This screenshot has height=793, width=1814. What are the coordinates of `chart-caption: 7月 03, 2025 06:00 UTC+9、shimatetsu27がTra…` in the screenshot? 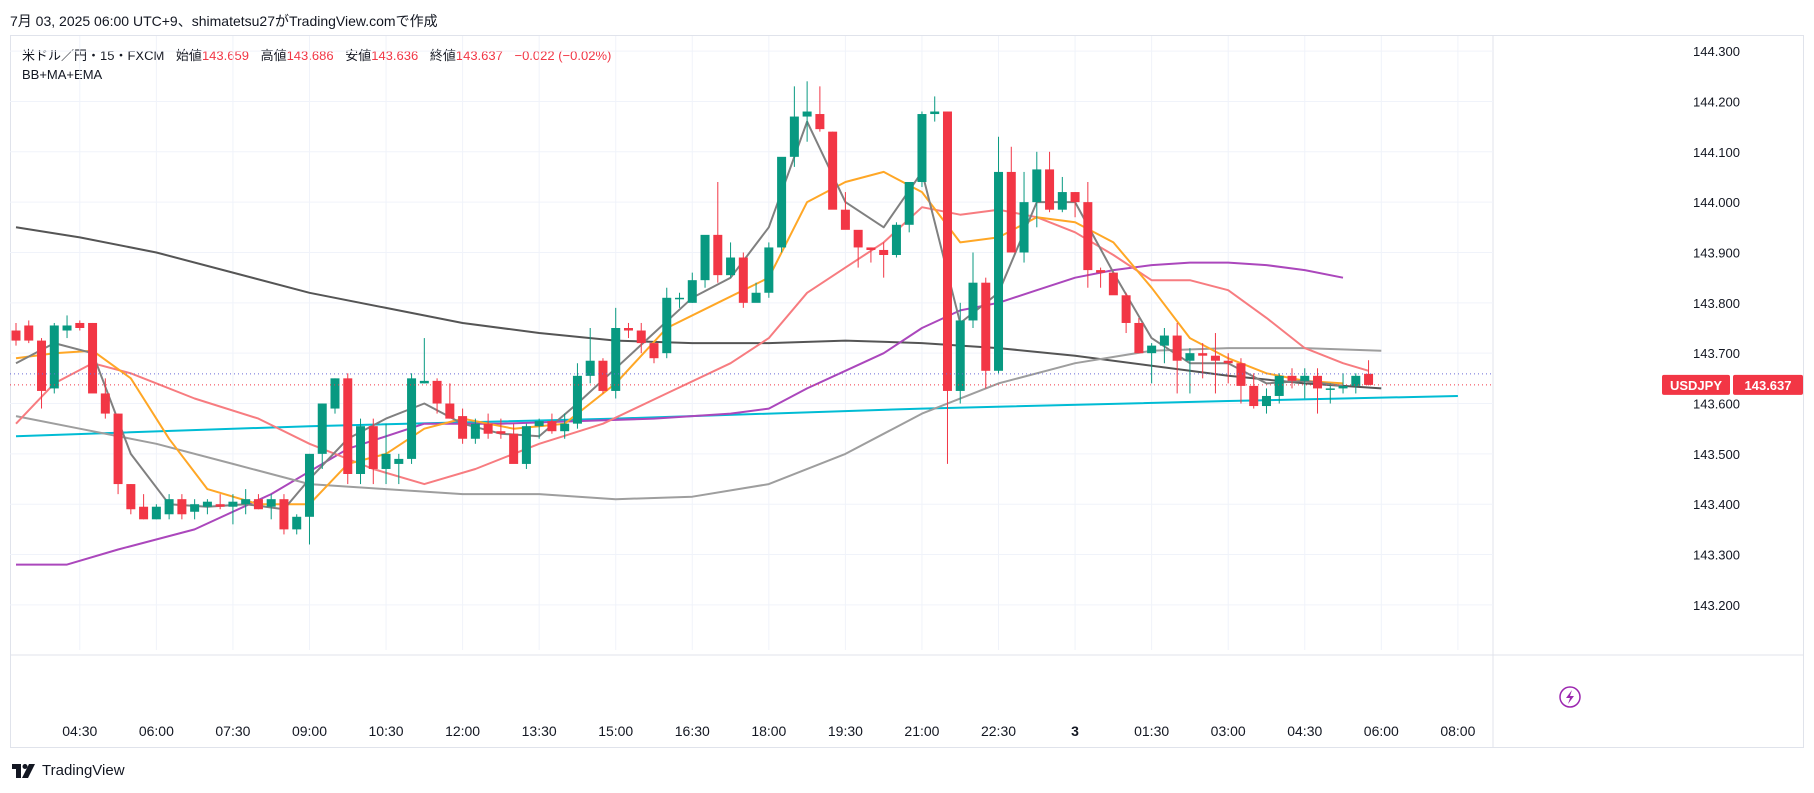 It's located at (224, 21).